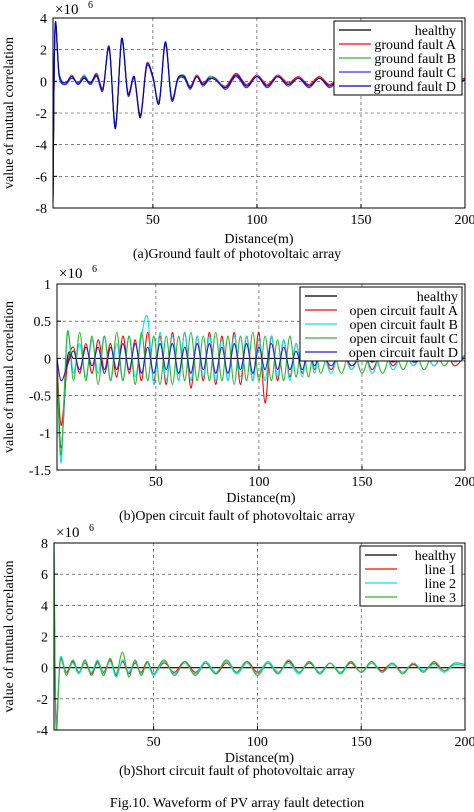 This screenshot has height=812, width=474. What do you see at coordinates (261, 393) in the screenshot?
I see `series-line-open-circuit-fault-C` at bounding box center [261, 393].